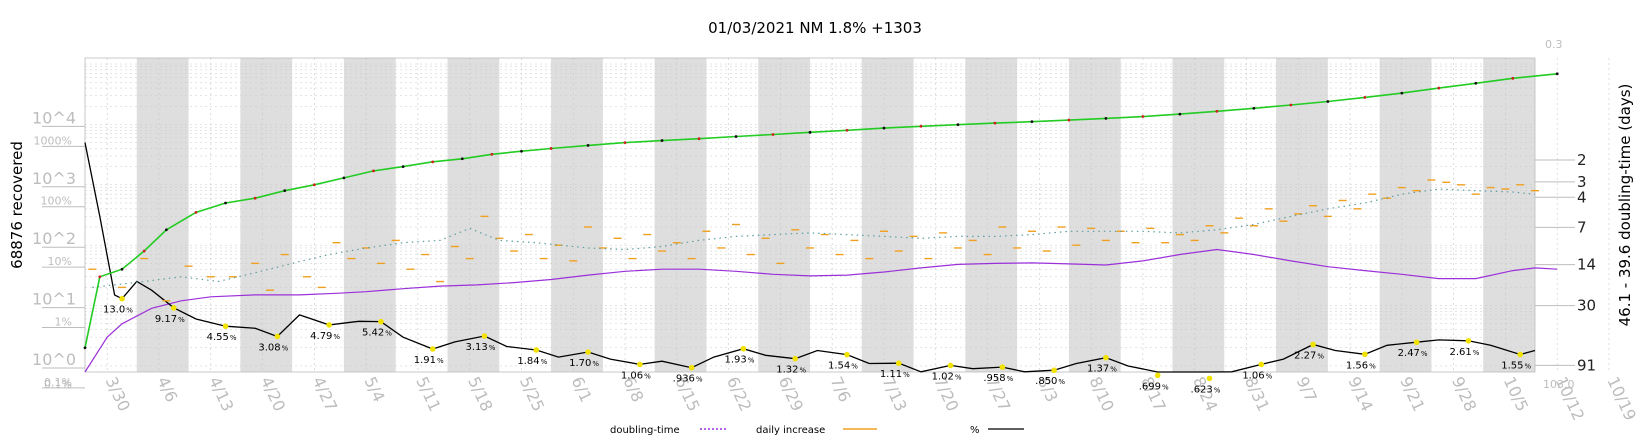 The height and width of the screenshot is (440, 1640). What do you see at coordinates (1257, 375) in the screenshot?
I see `annotation-label-22: 1.06%` at bounding box center [1257, 375].